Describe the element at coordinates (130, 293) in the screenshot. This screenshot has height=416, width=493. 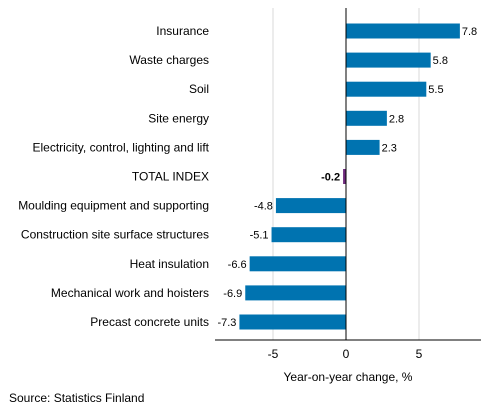
I see `category-label: Mechanical work and hoisters` at that location.